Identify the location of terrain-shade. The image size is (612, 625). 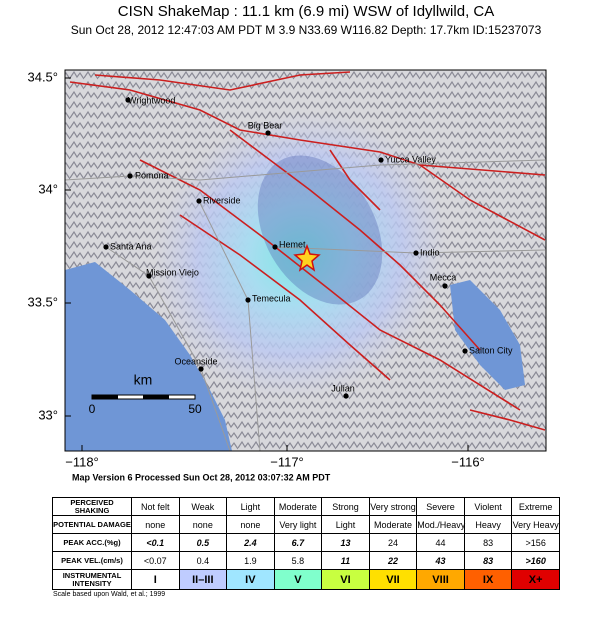
(320, 230).